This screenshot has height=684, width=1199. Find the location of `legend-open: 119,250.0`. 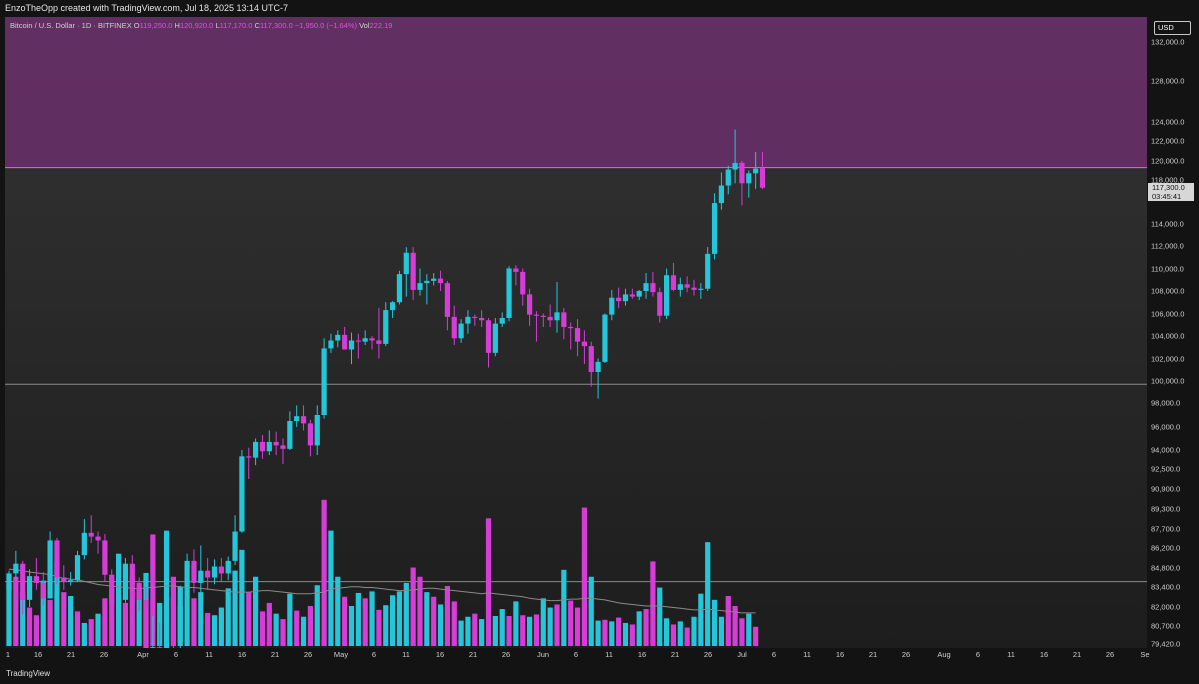

legend-open: 119,250.0 is located at coordinates (156, 25).